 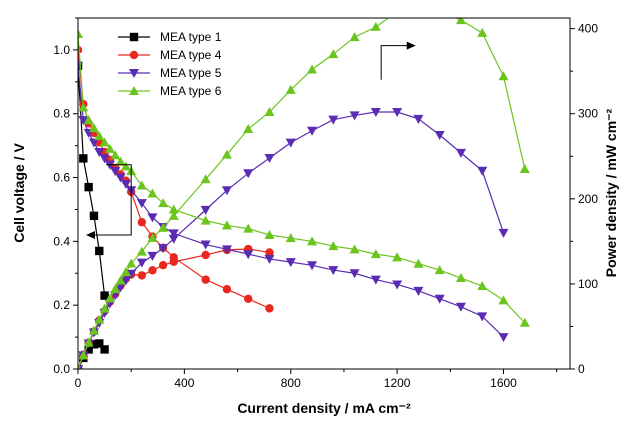 What do you see at coordinates (61, 178) in the screenshot?
I see `y-left-tick-label-3: 0.6` at bounding box center [61, 178].